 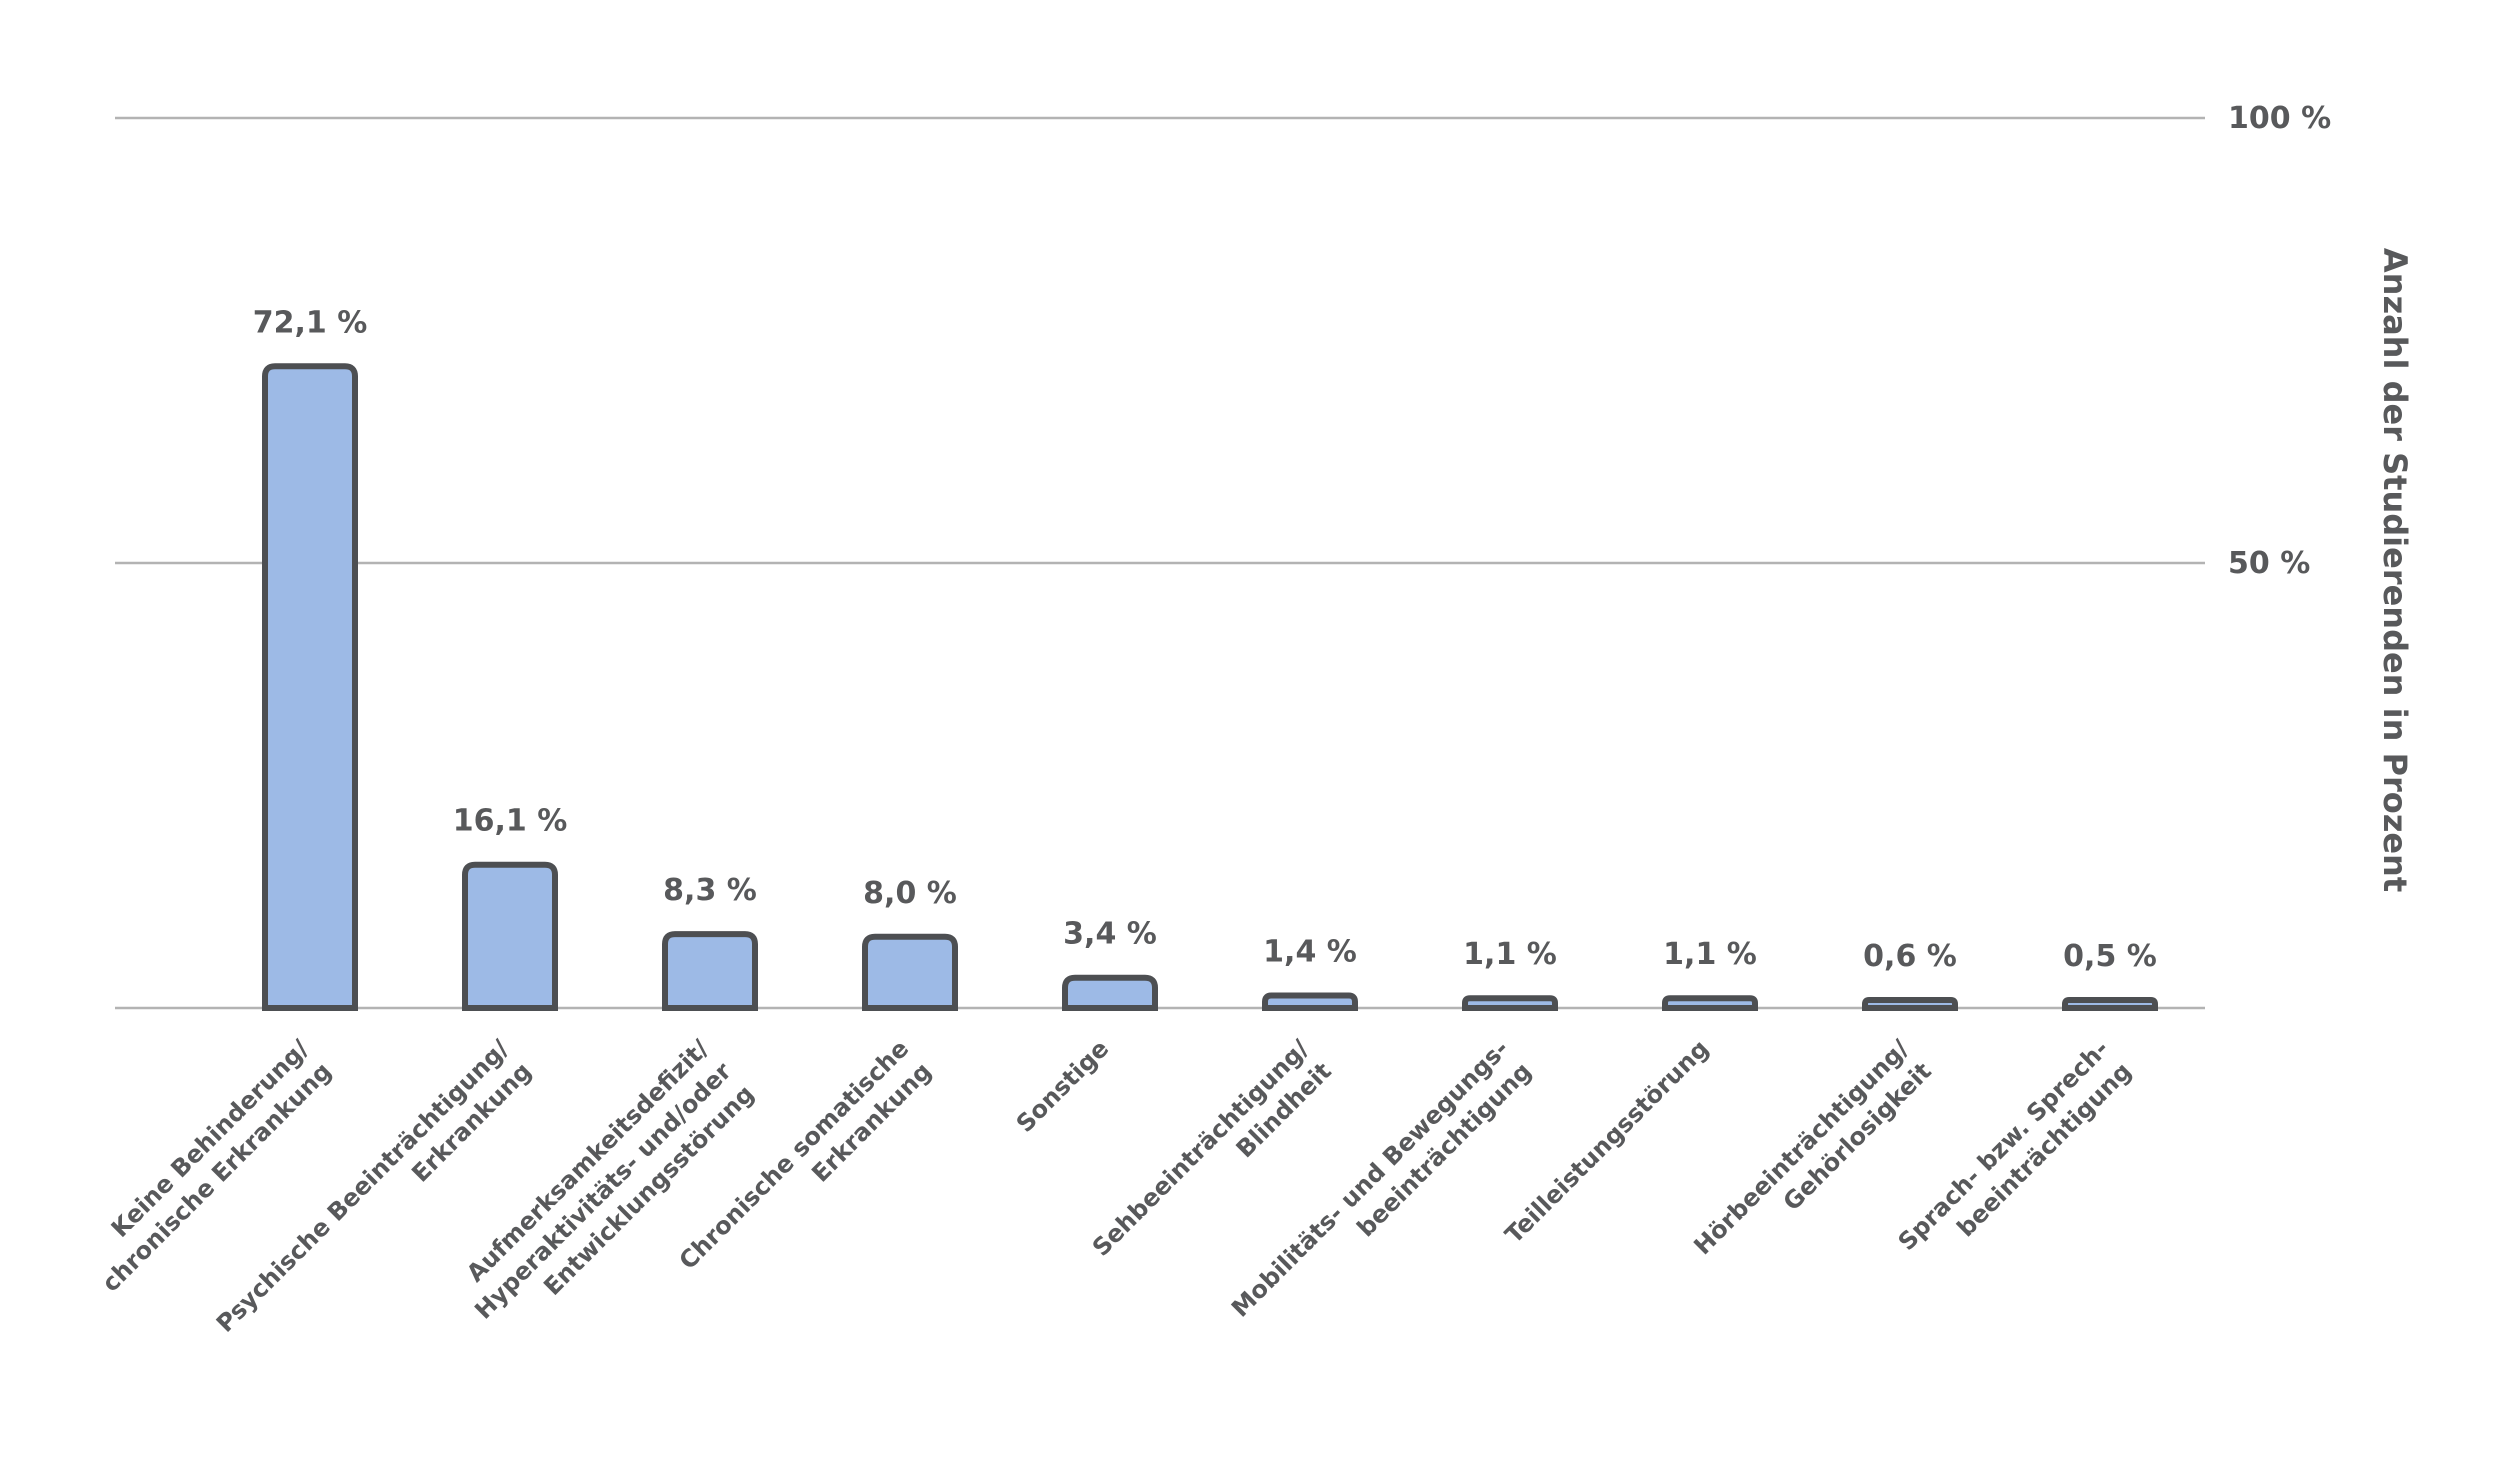 What do you see at coordinates (1910, 956) in the screenshot?
I see `data-label: 0,6 %` at bounding box center [1910, 956].